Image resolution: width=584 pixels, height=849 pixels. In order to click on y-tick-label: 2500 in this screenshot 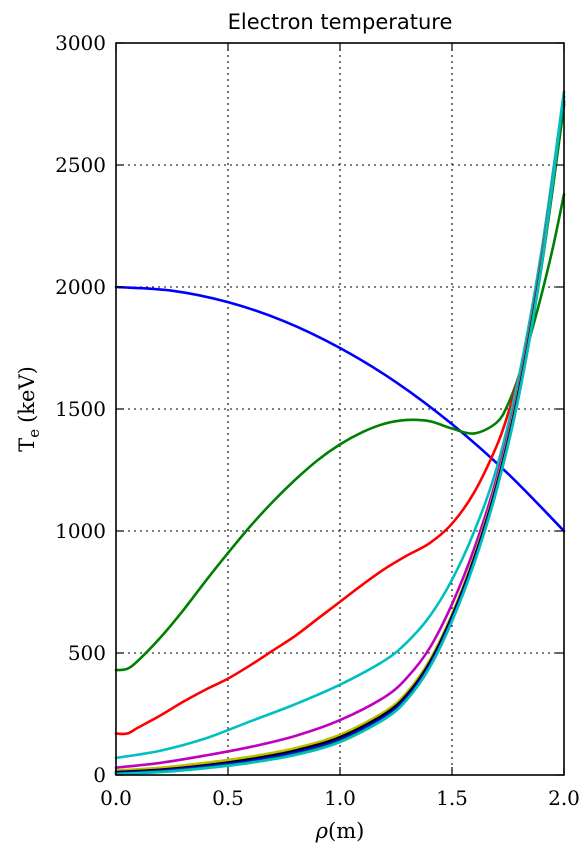, I will do `click(80, 165)`.